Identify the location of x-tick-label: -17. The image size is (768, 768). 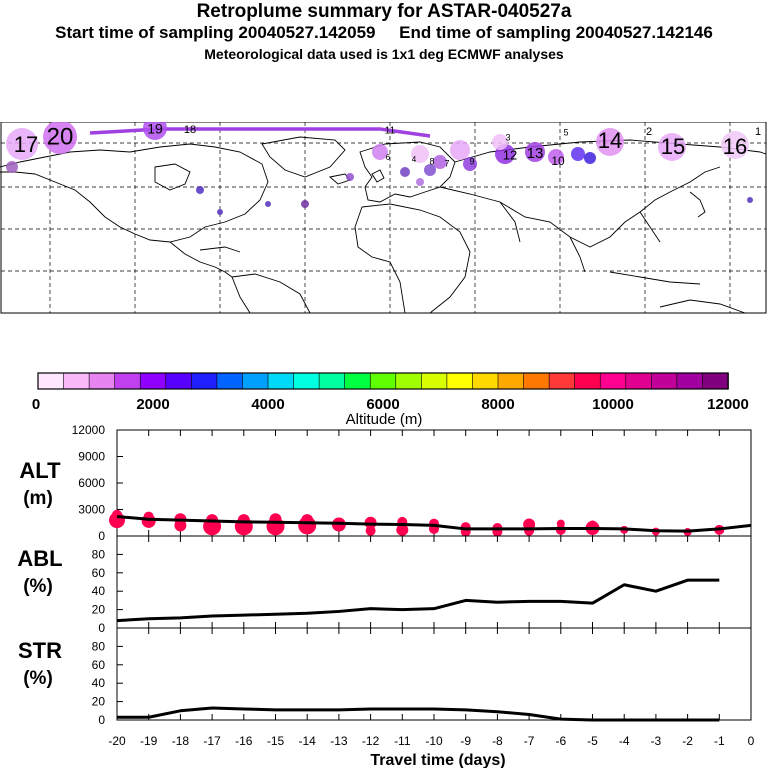
(212, 741).